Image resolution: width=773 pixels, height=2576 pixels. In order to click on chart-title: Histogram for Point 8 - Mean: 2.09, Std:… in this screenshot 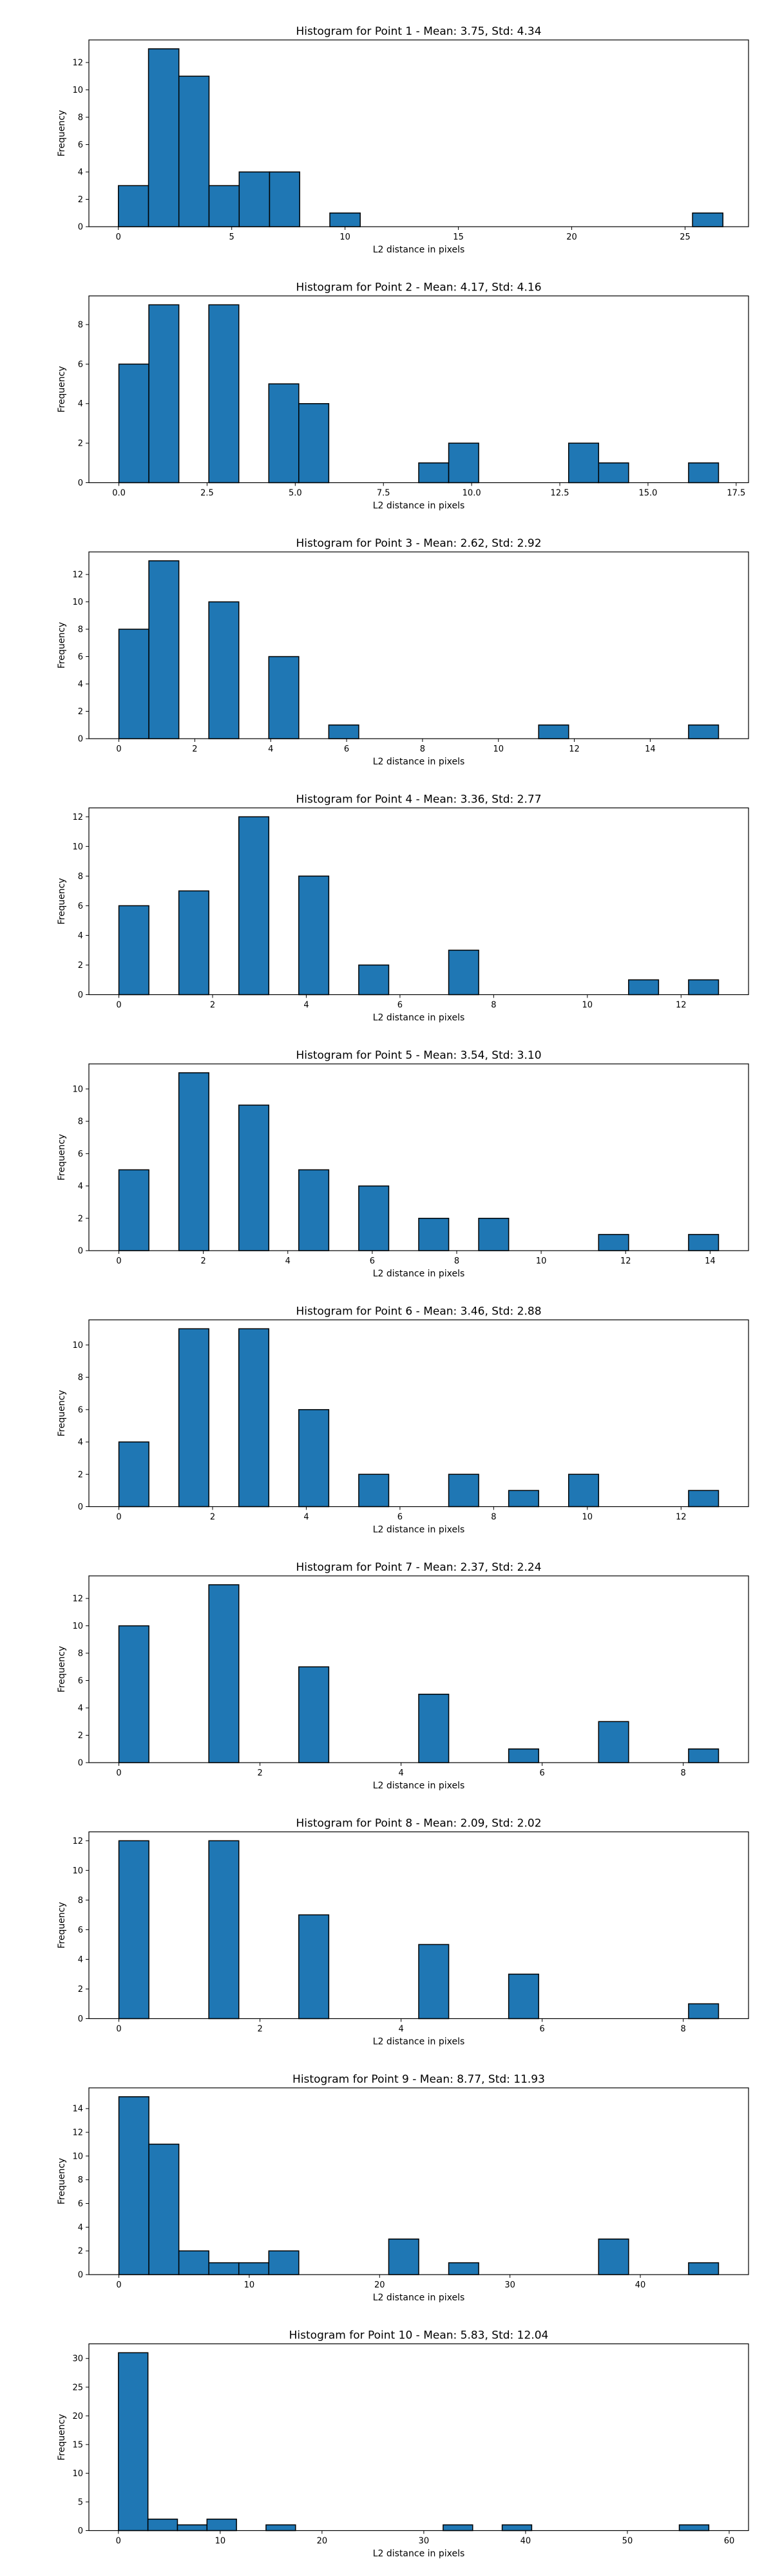, I will do `click(418, 1824)`.